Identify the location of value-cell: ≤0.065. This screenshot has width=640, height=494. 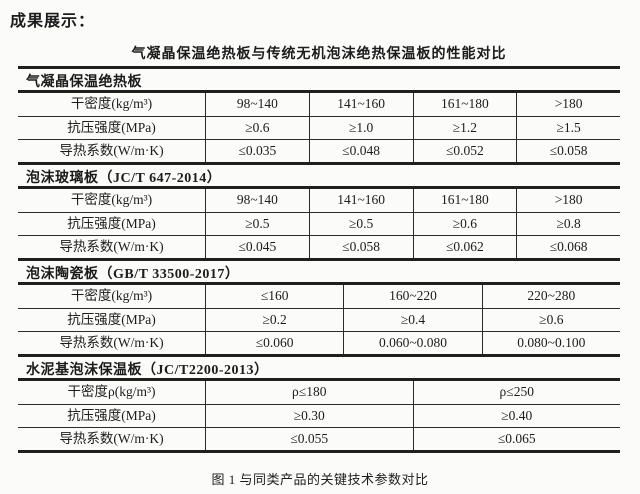
(516, 439).